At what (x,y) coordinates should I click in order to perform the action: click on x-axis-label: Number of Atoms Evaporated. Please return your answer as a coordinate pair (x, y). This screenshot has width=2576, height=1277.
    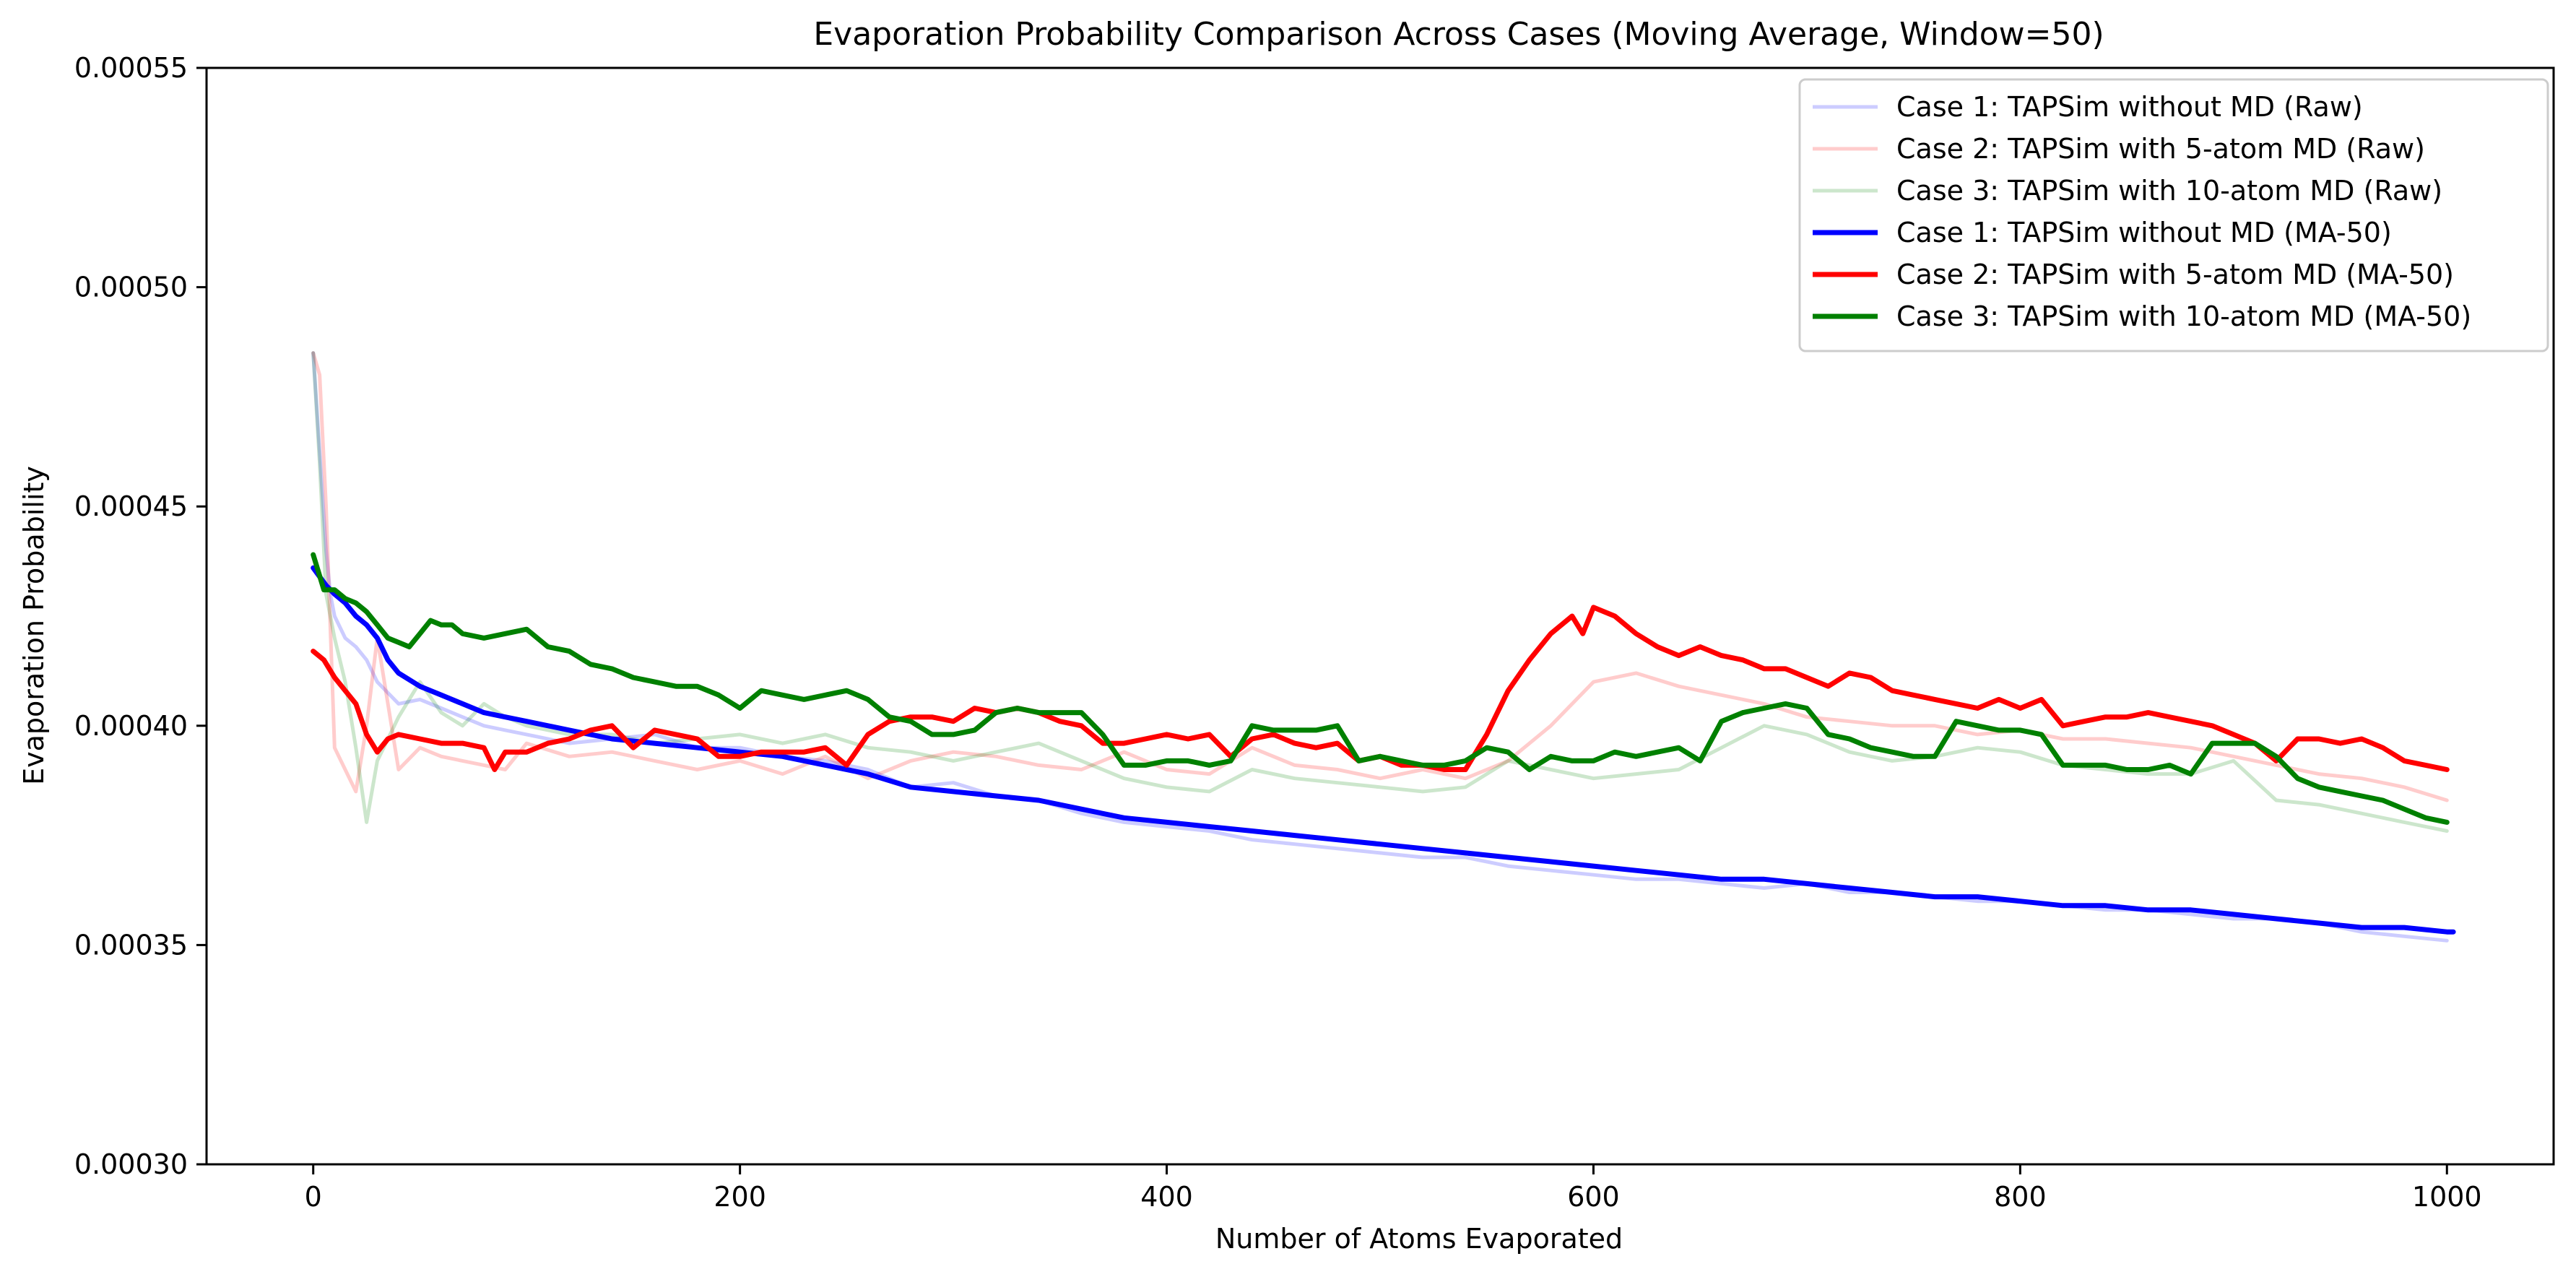
    Looking at the image, I should click on (1419, 1239).